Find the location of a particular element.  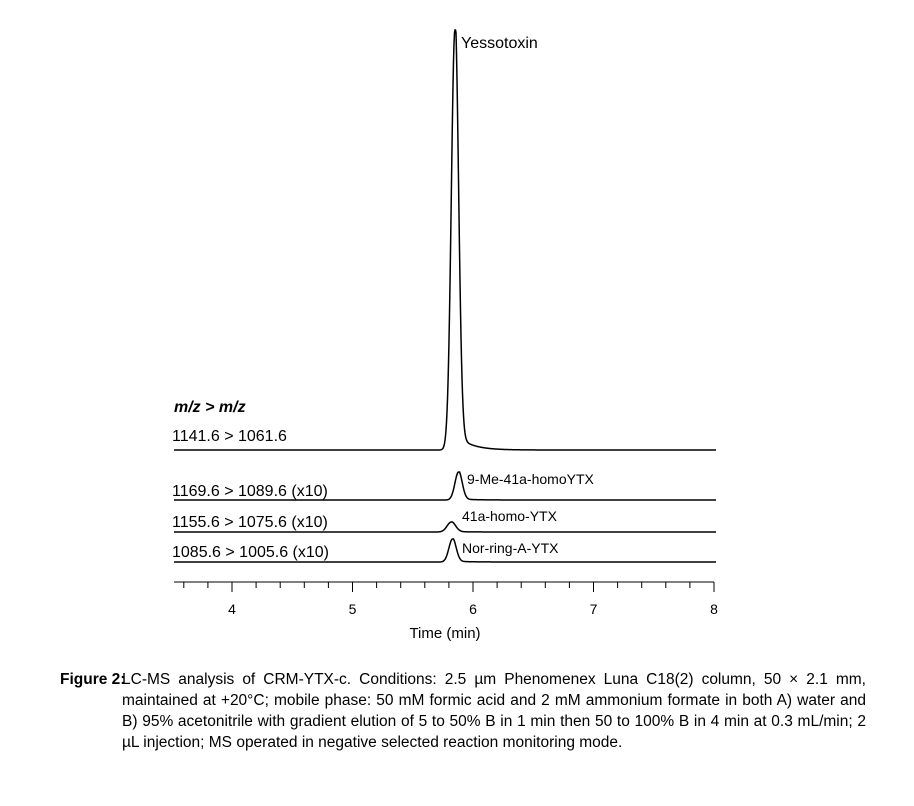

trace-name-label: 1085.6 > 1005.6 (x10) is located at coordinates (250, 552).